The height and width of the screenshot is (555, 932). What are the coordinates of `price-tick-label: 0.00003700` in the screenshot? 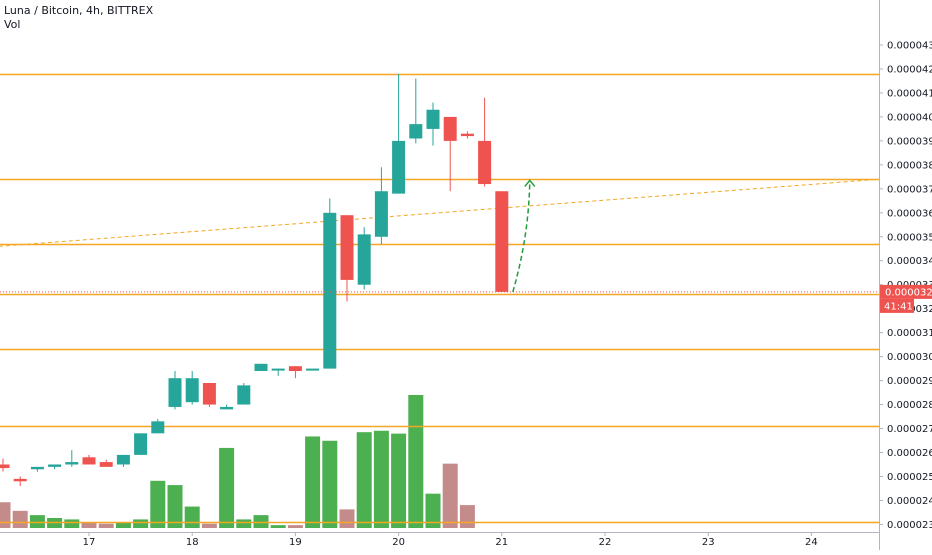 It's located at (909, 189).